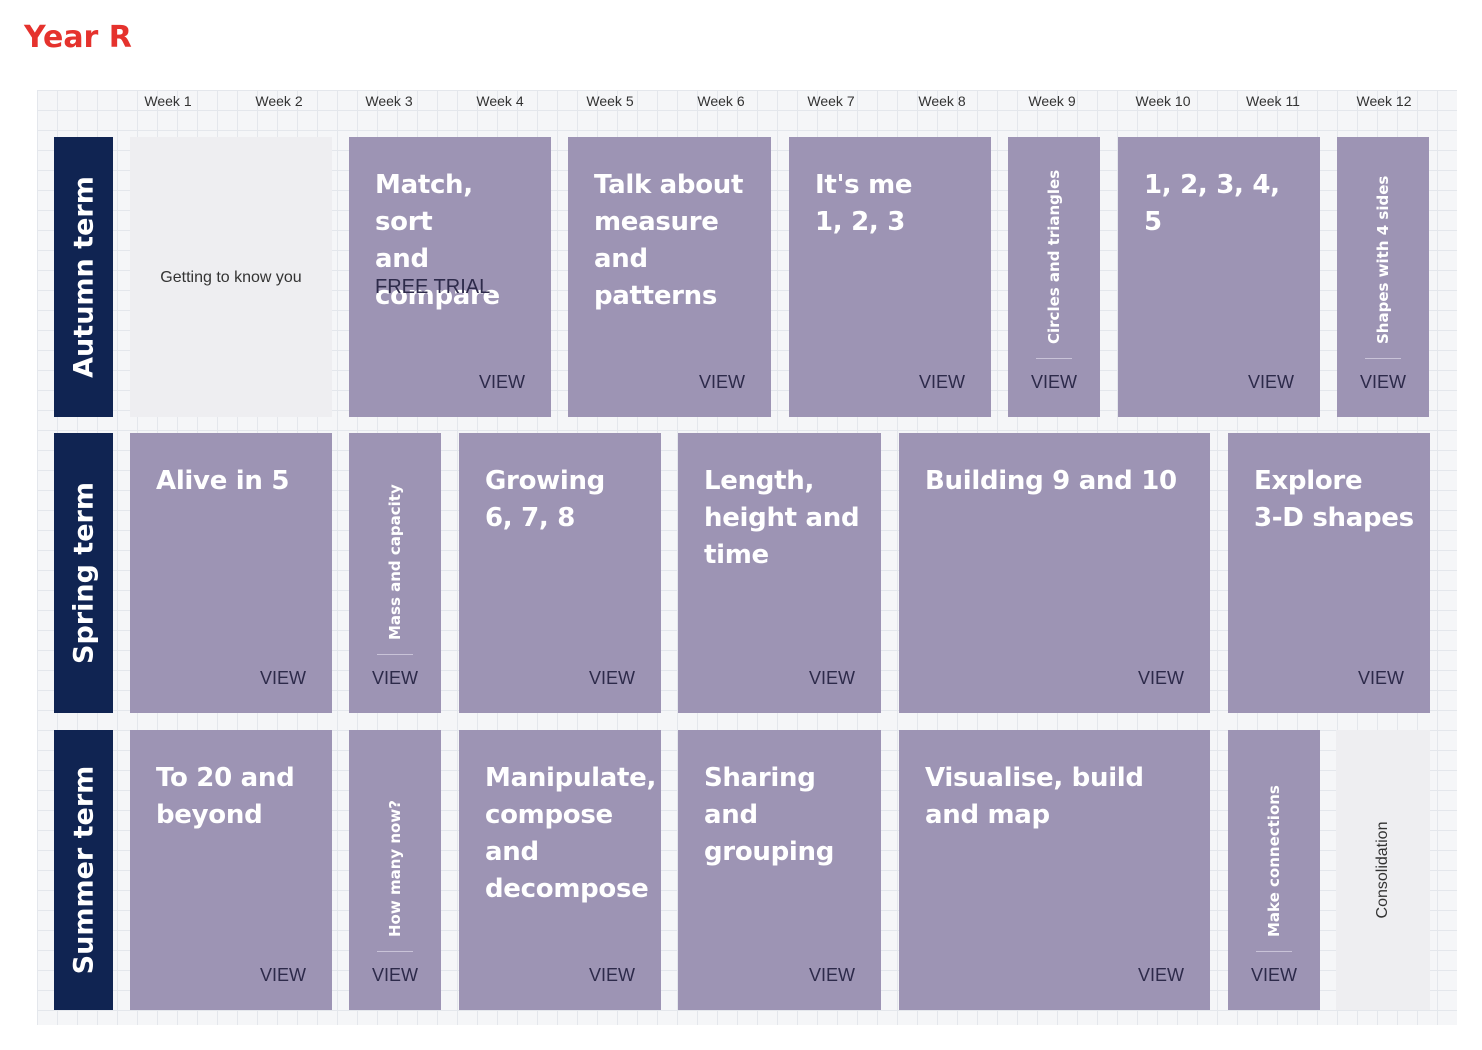  I want to click on week-header-1: Week 1, so click(168, 101).